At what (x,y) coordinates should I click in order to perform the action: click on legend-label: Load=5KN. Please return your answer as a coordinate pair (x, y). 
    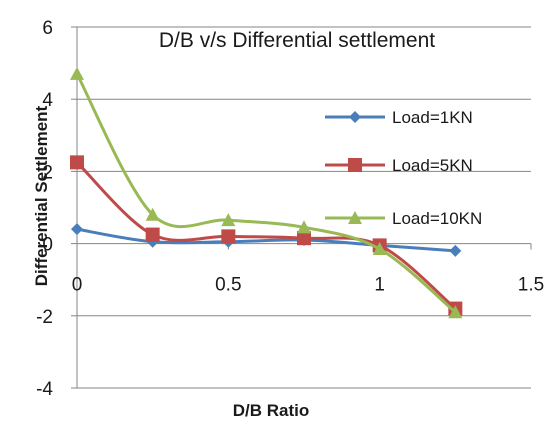
    Looking at the image, I should click on (432, 165).